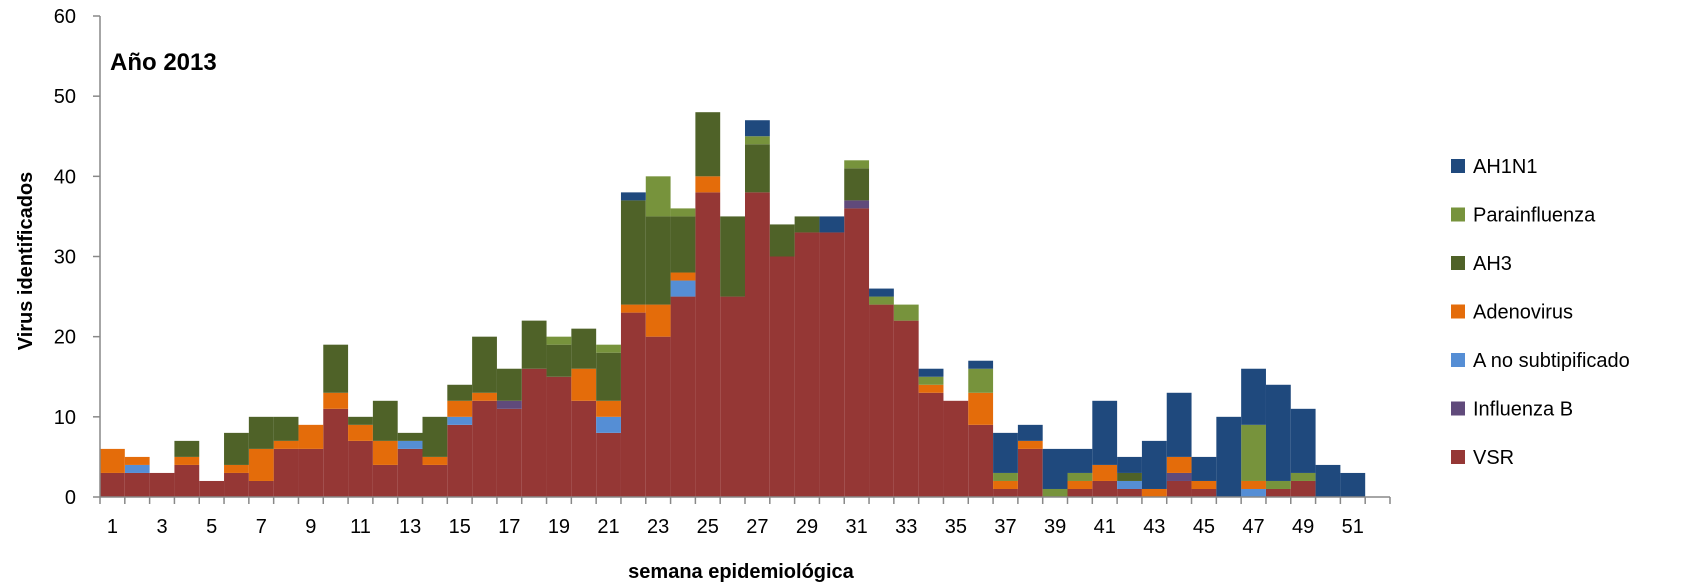 Image resolution: width=1687 pixels, height=585 pixels. Describe the element at coordinates (1353, 527) in the screenshot. I see `x-tick-label: 51` at that location.